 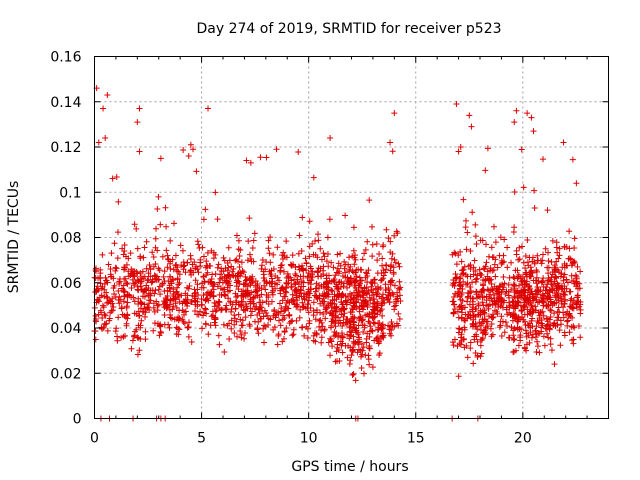 I want to click on y-tick-label: 0.16, so click(x=65, y=58).